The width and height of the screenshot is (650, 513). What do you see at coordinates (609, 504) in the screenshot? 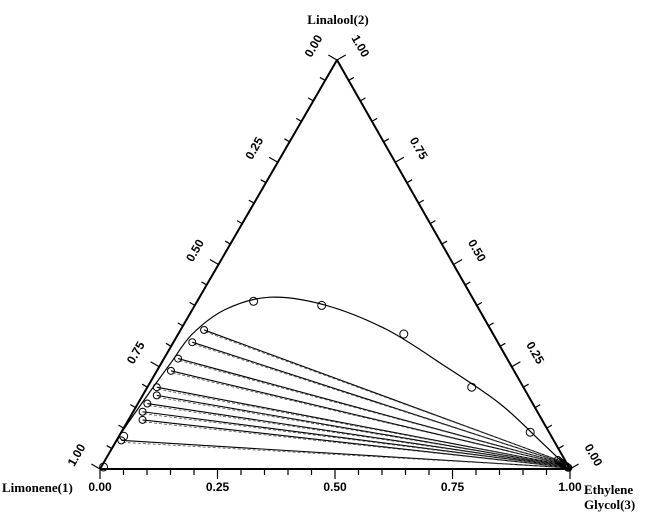
I see `right-component-label-line2: Glycol(3)` at bounding box center [609, 504].